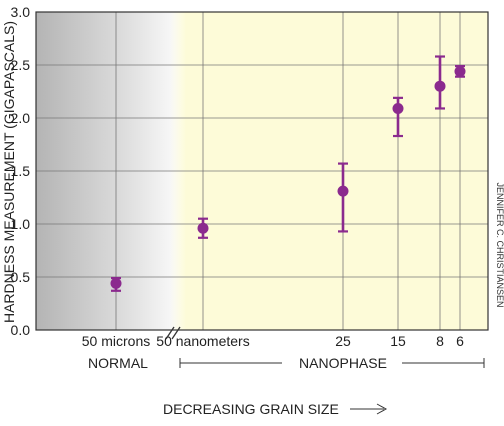  I want to click on region-label-normal: NORMAL, so click(118, 363).